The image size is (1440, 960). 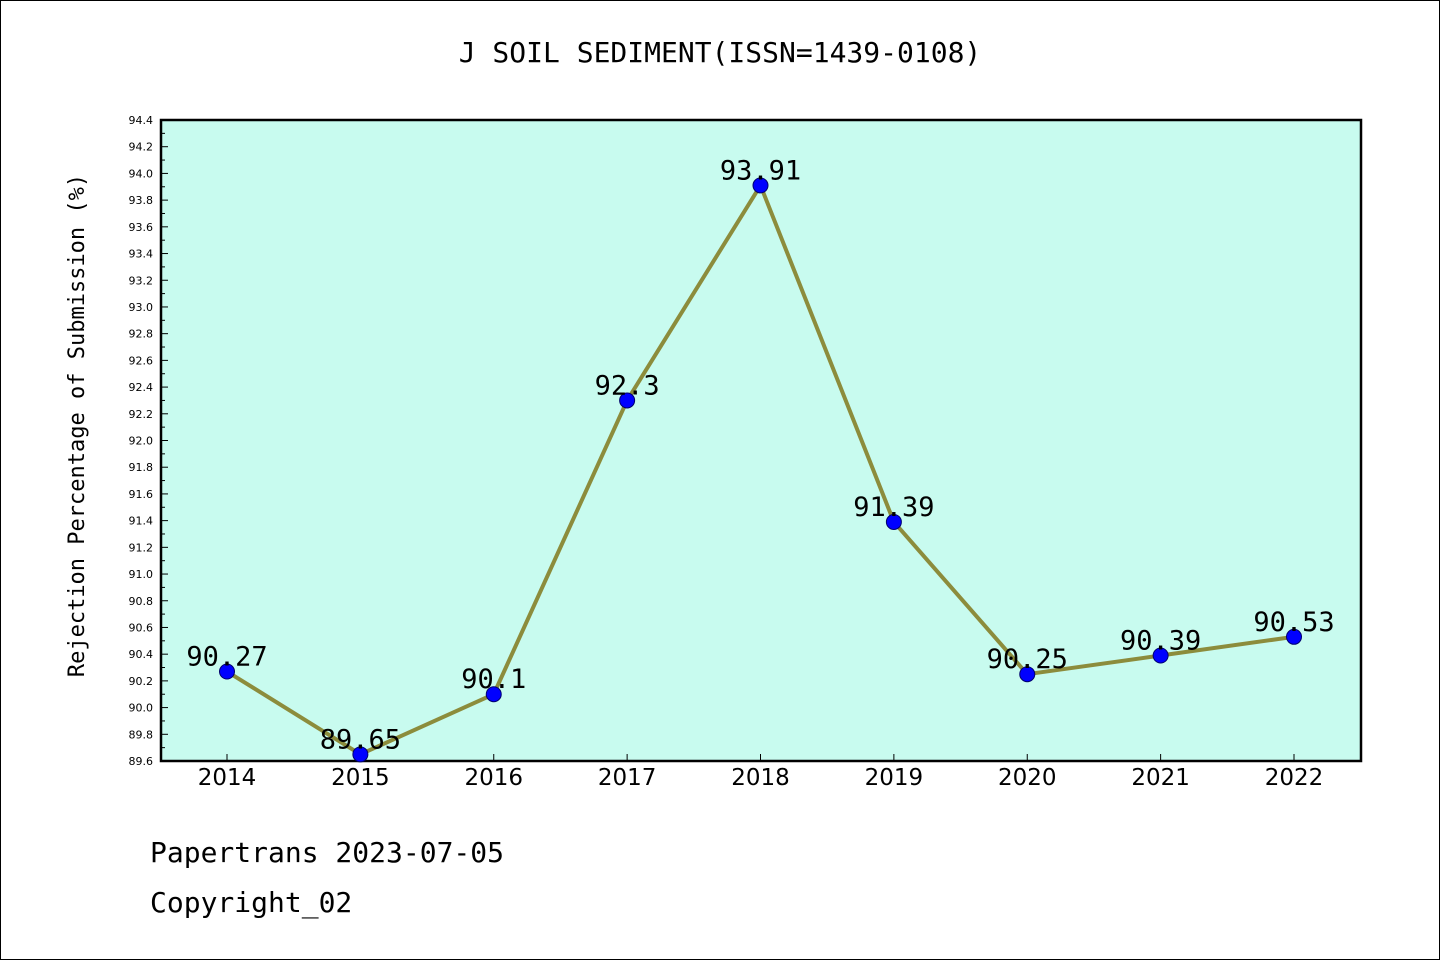 What do you see at coordinates (141, 761) in the screenshot?
I see `y-tick-label: 89.6` at bounding box center [141, 761].